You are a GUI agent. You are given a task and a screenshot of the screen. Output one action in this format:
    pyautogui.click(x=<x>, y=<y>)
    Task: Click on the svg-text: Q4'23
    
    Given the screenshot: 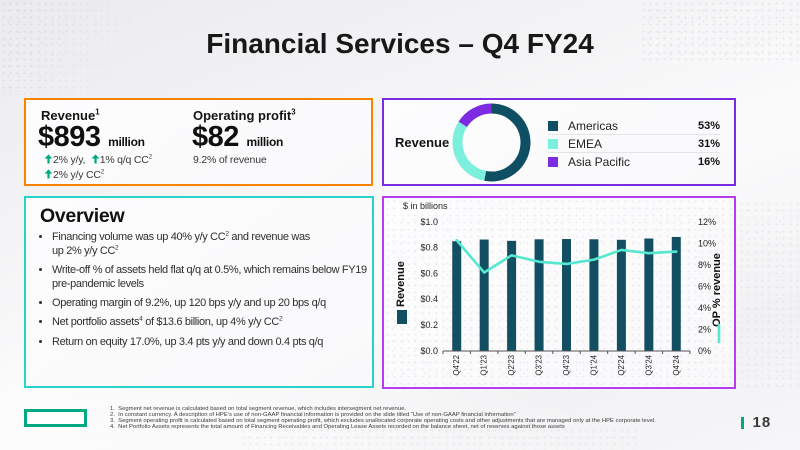 What is the action you would take?
    pyautogui.click(x=566, y=365)
    